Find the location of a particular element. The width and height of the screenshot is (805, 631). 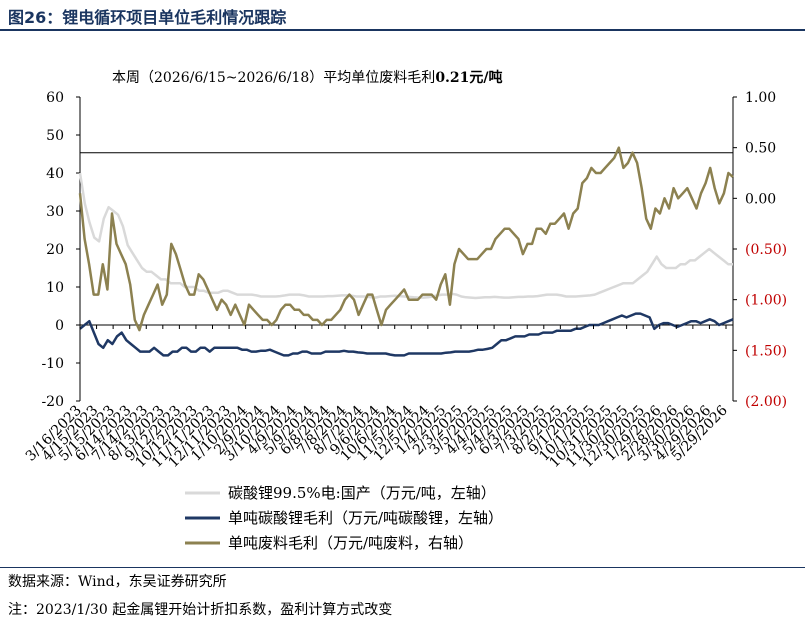

right-tick-label: (0.50) is located at coordinates (766, 250).